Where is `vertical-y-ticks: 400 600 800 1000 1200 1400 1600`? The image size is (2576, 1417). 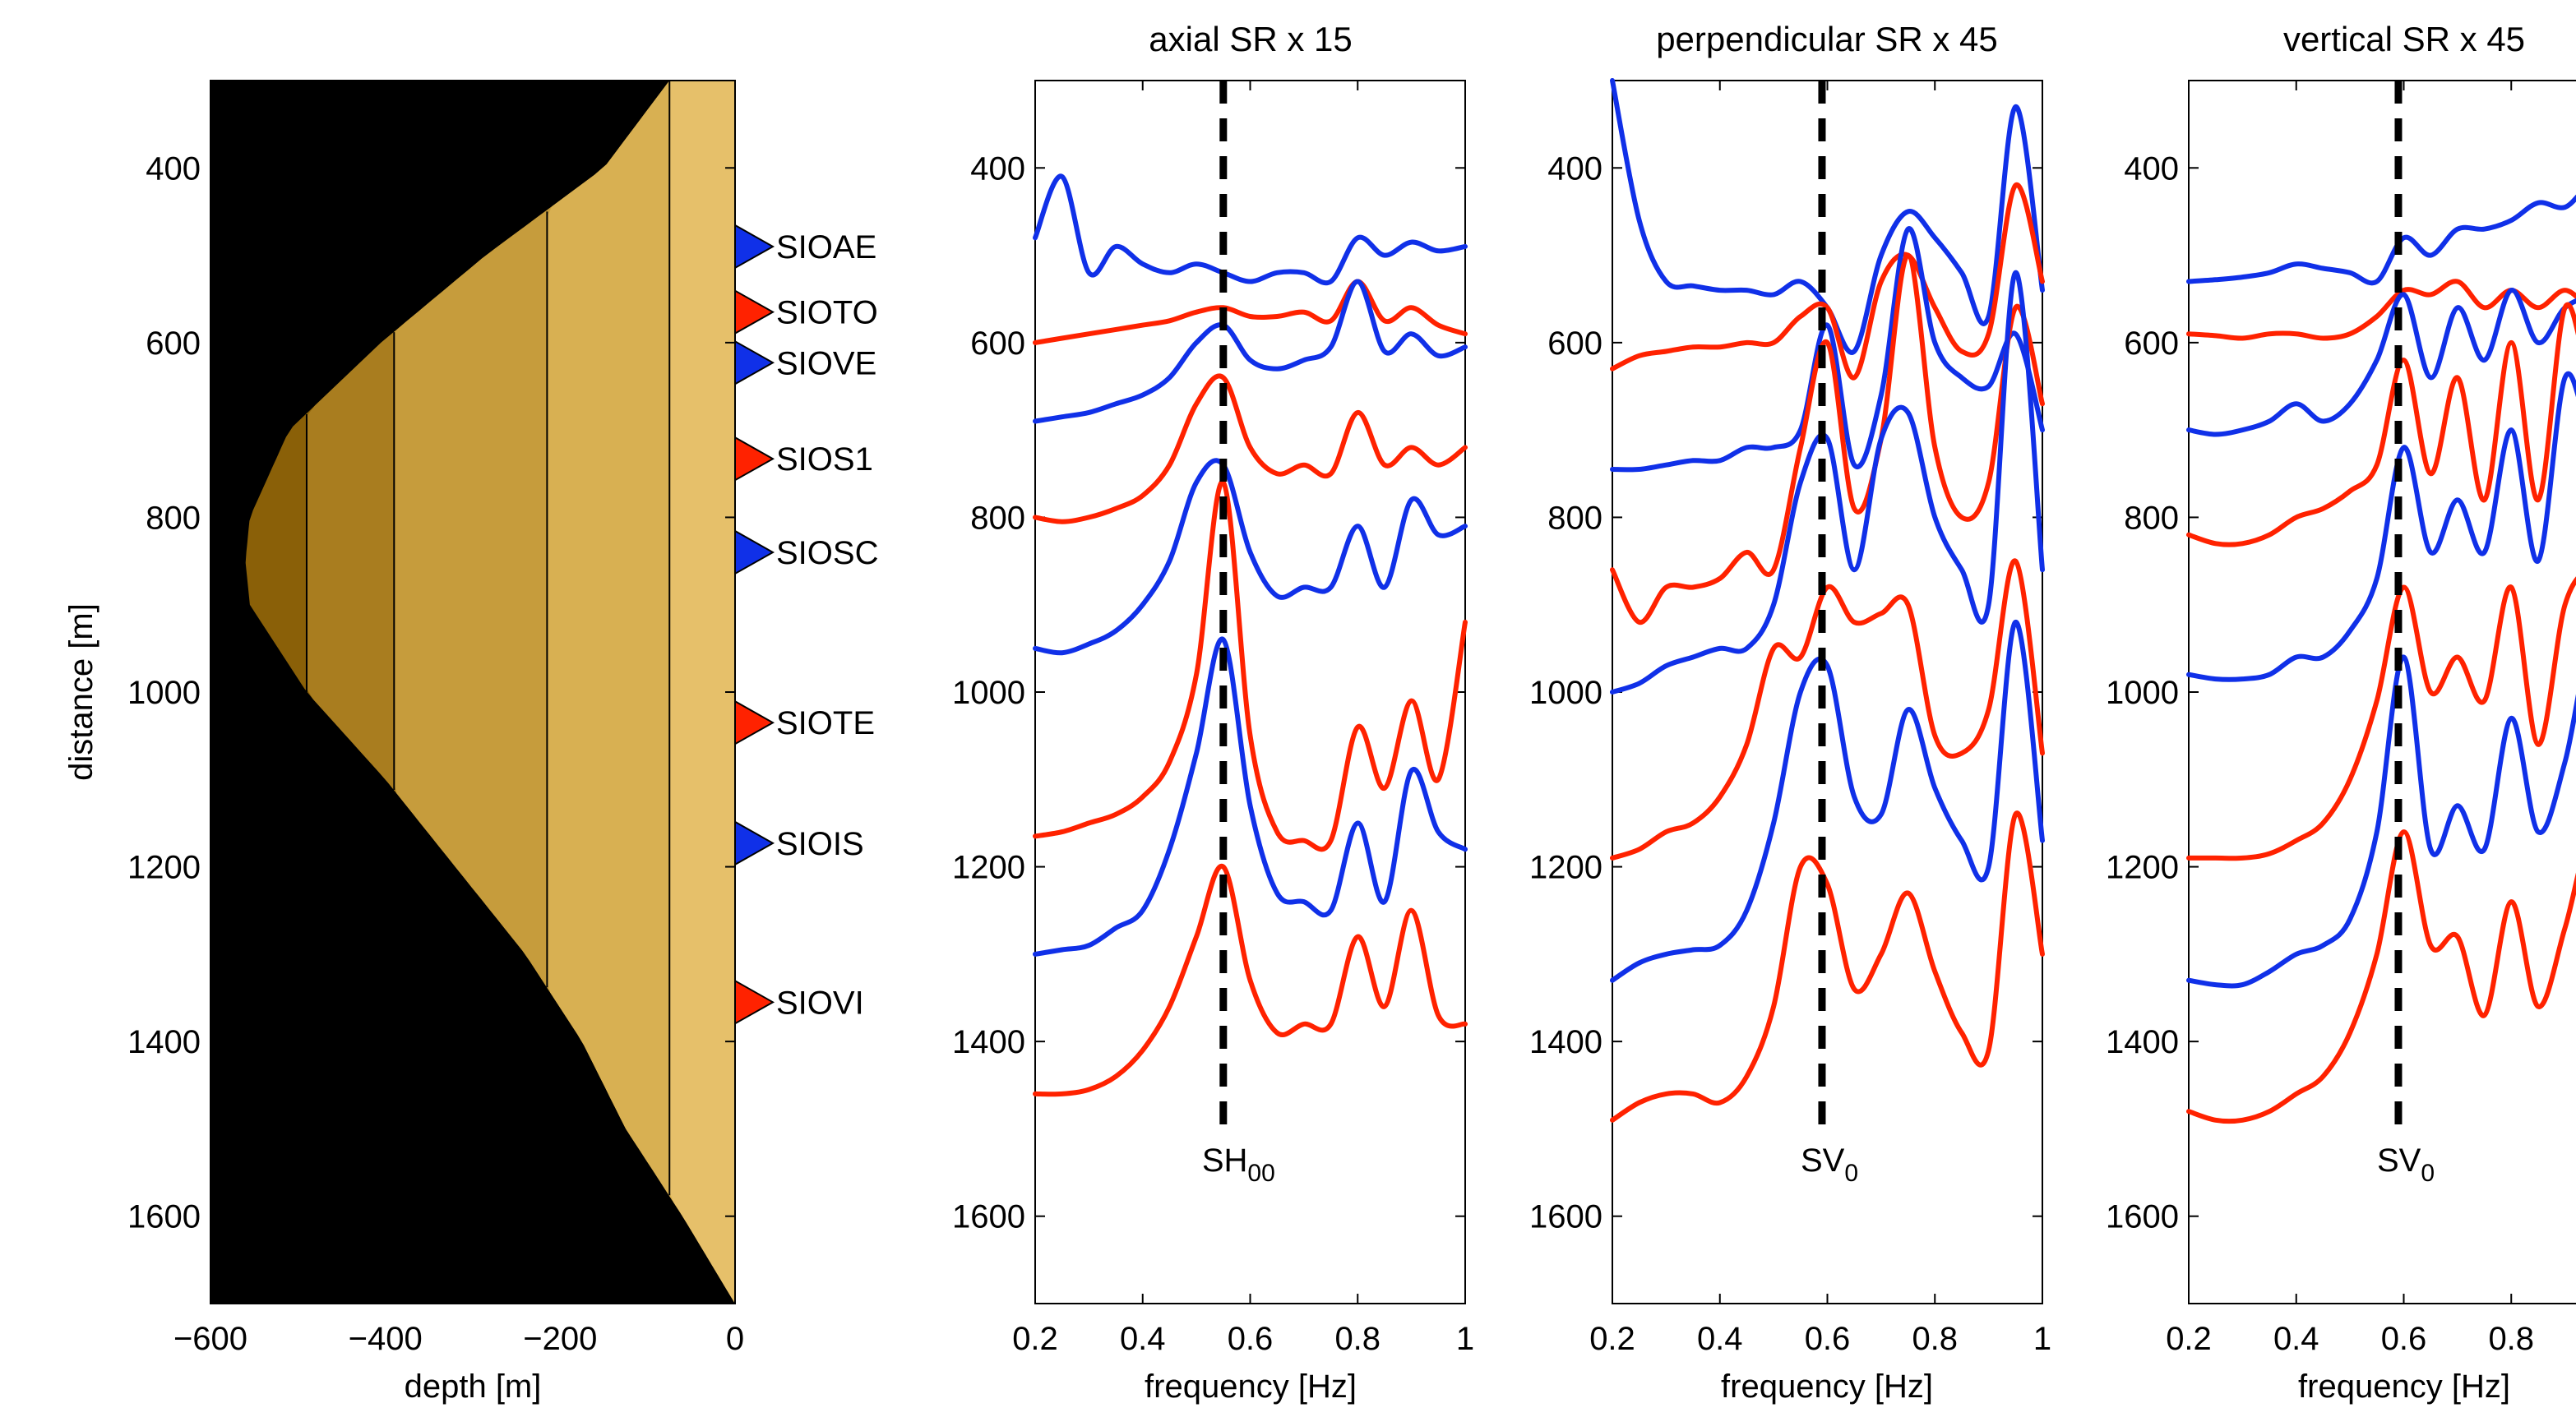 vertical-y-ticks: 400 600 800 1000 1200 1400 1600 is located at coordinates (2152, 693).